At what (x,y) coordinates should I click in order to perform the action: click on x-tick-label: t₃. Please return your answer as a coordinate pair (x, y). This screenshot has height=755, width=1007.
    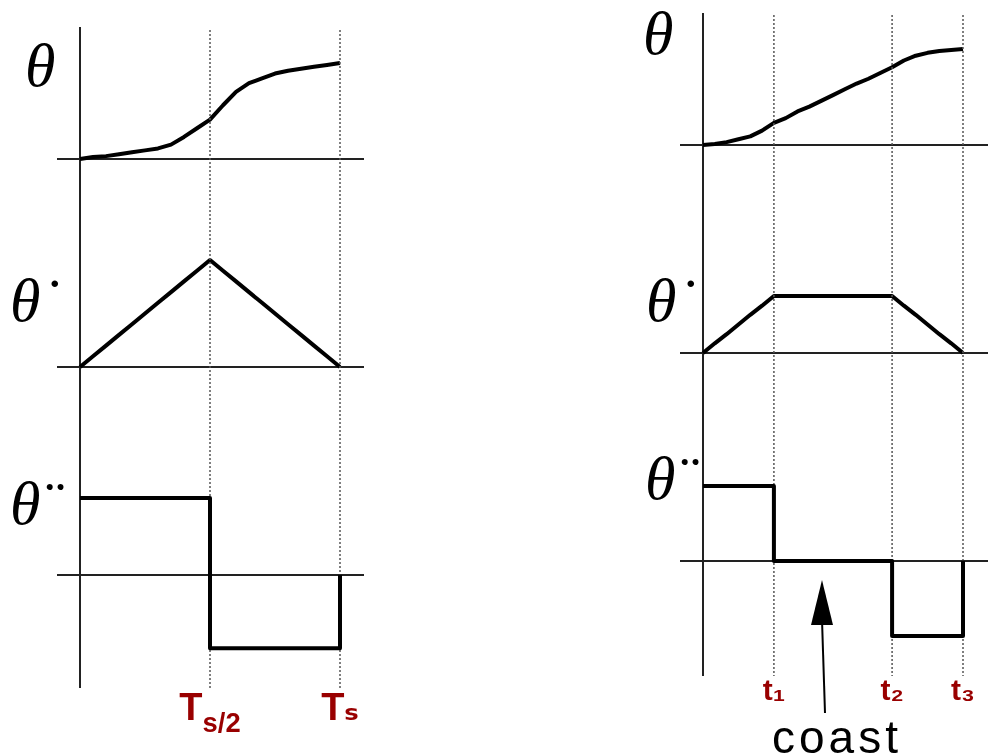
    Looking at the image, I should click on (963, 689).